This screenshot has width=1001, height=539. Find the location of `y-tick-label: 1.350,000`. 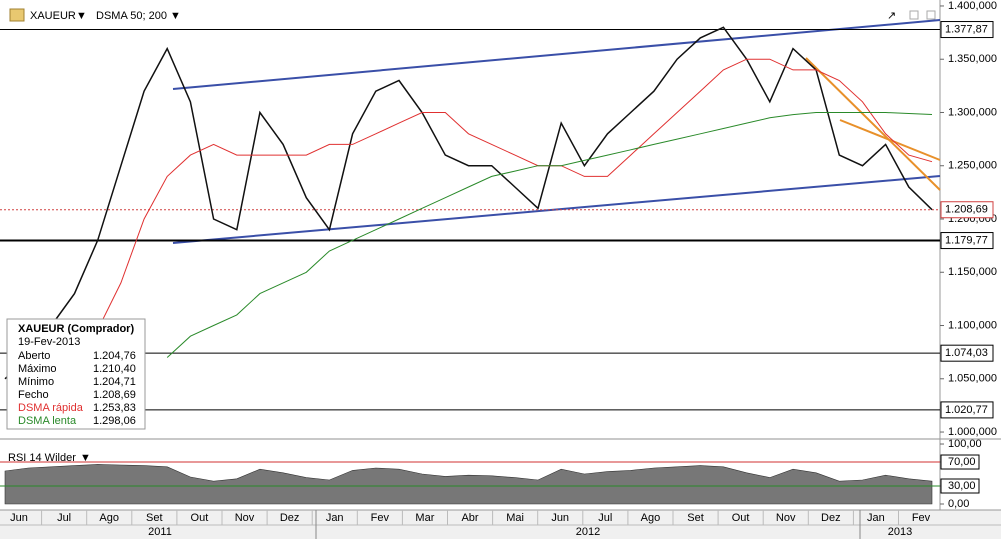

y-tick-label: 1.350,000 is located at coordinates (972, 59).